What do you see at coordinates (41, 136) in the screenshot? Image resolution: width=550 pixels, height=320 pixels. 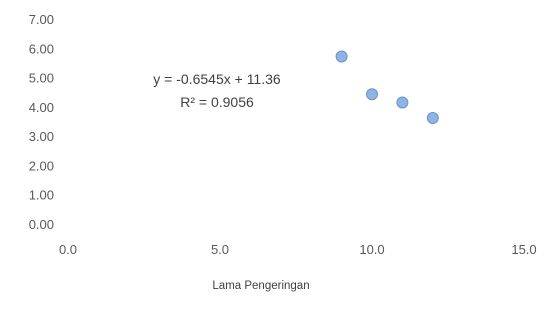 I see `y-tick-label: 3.00` at bounding box center [41, 136].